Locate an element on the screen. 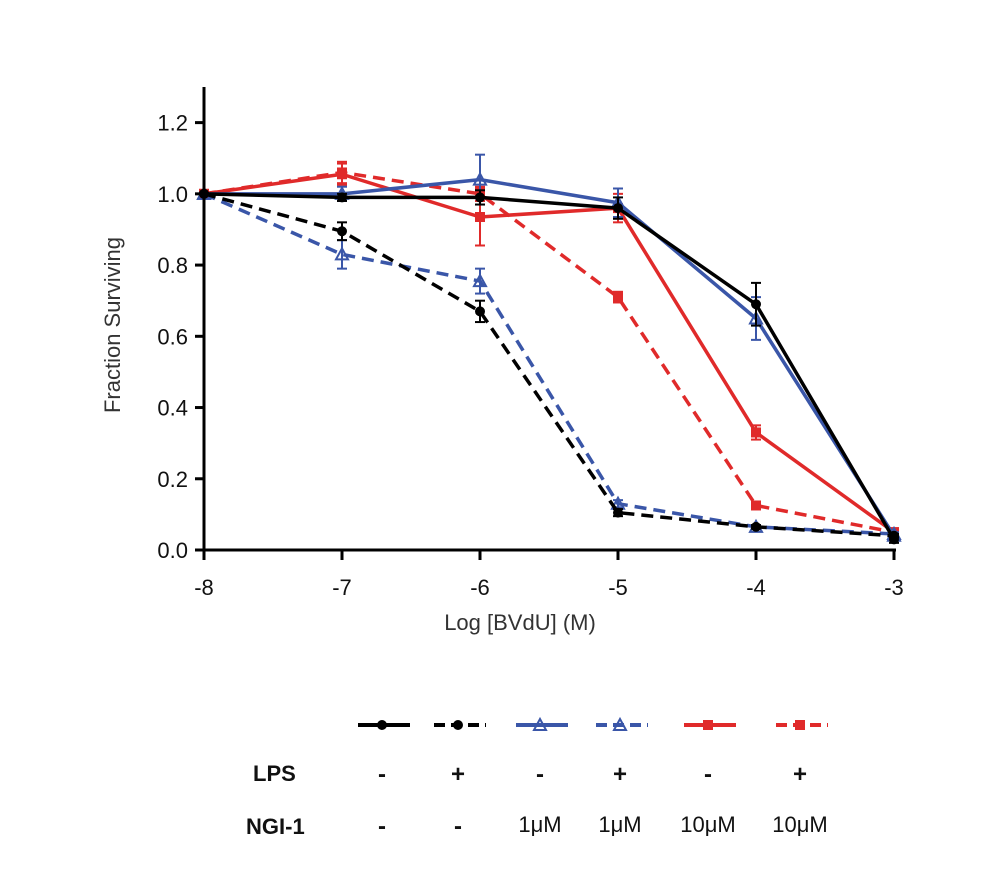 This screenshot has width=993, height=884. x-tick-label: -4 is located at coordinates (756, 587).